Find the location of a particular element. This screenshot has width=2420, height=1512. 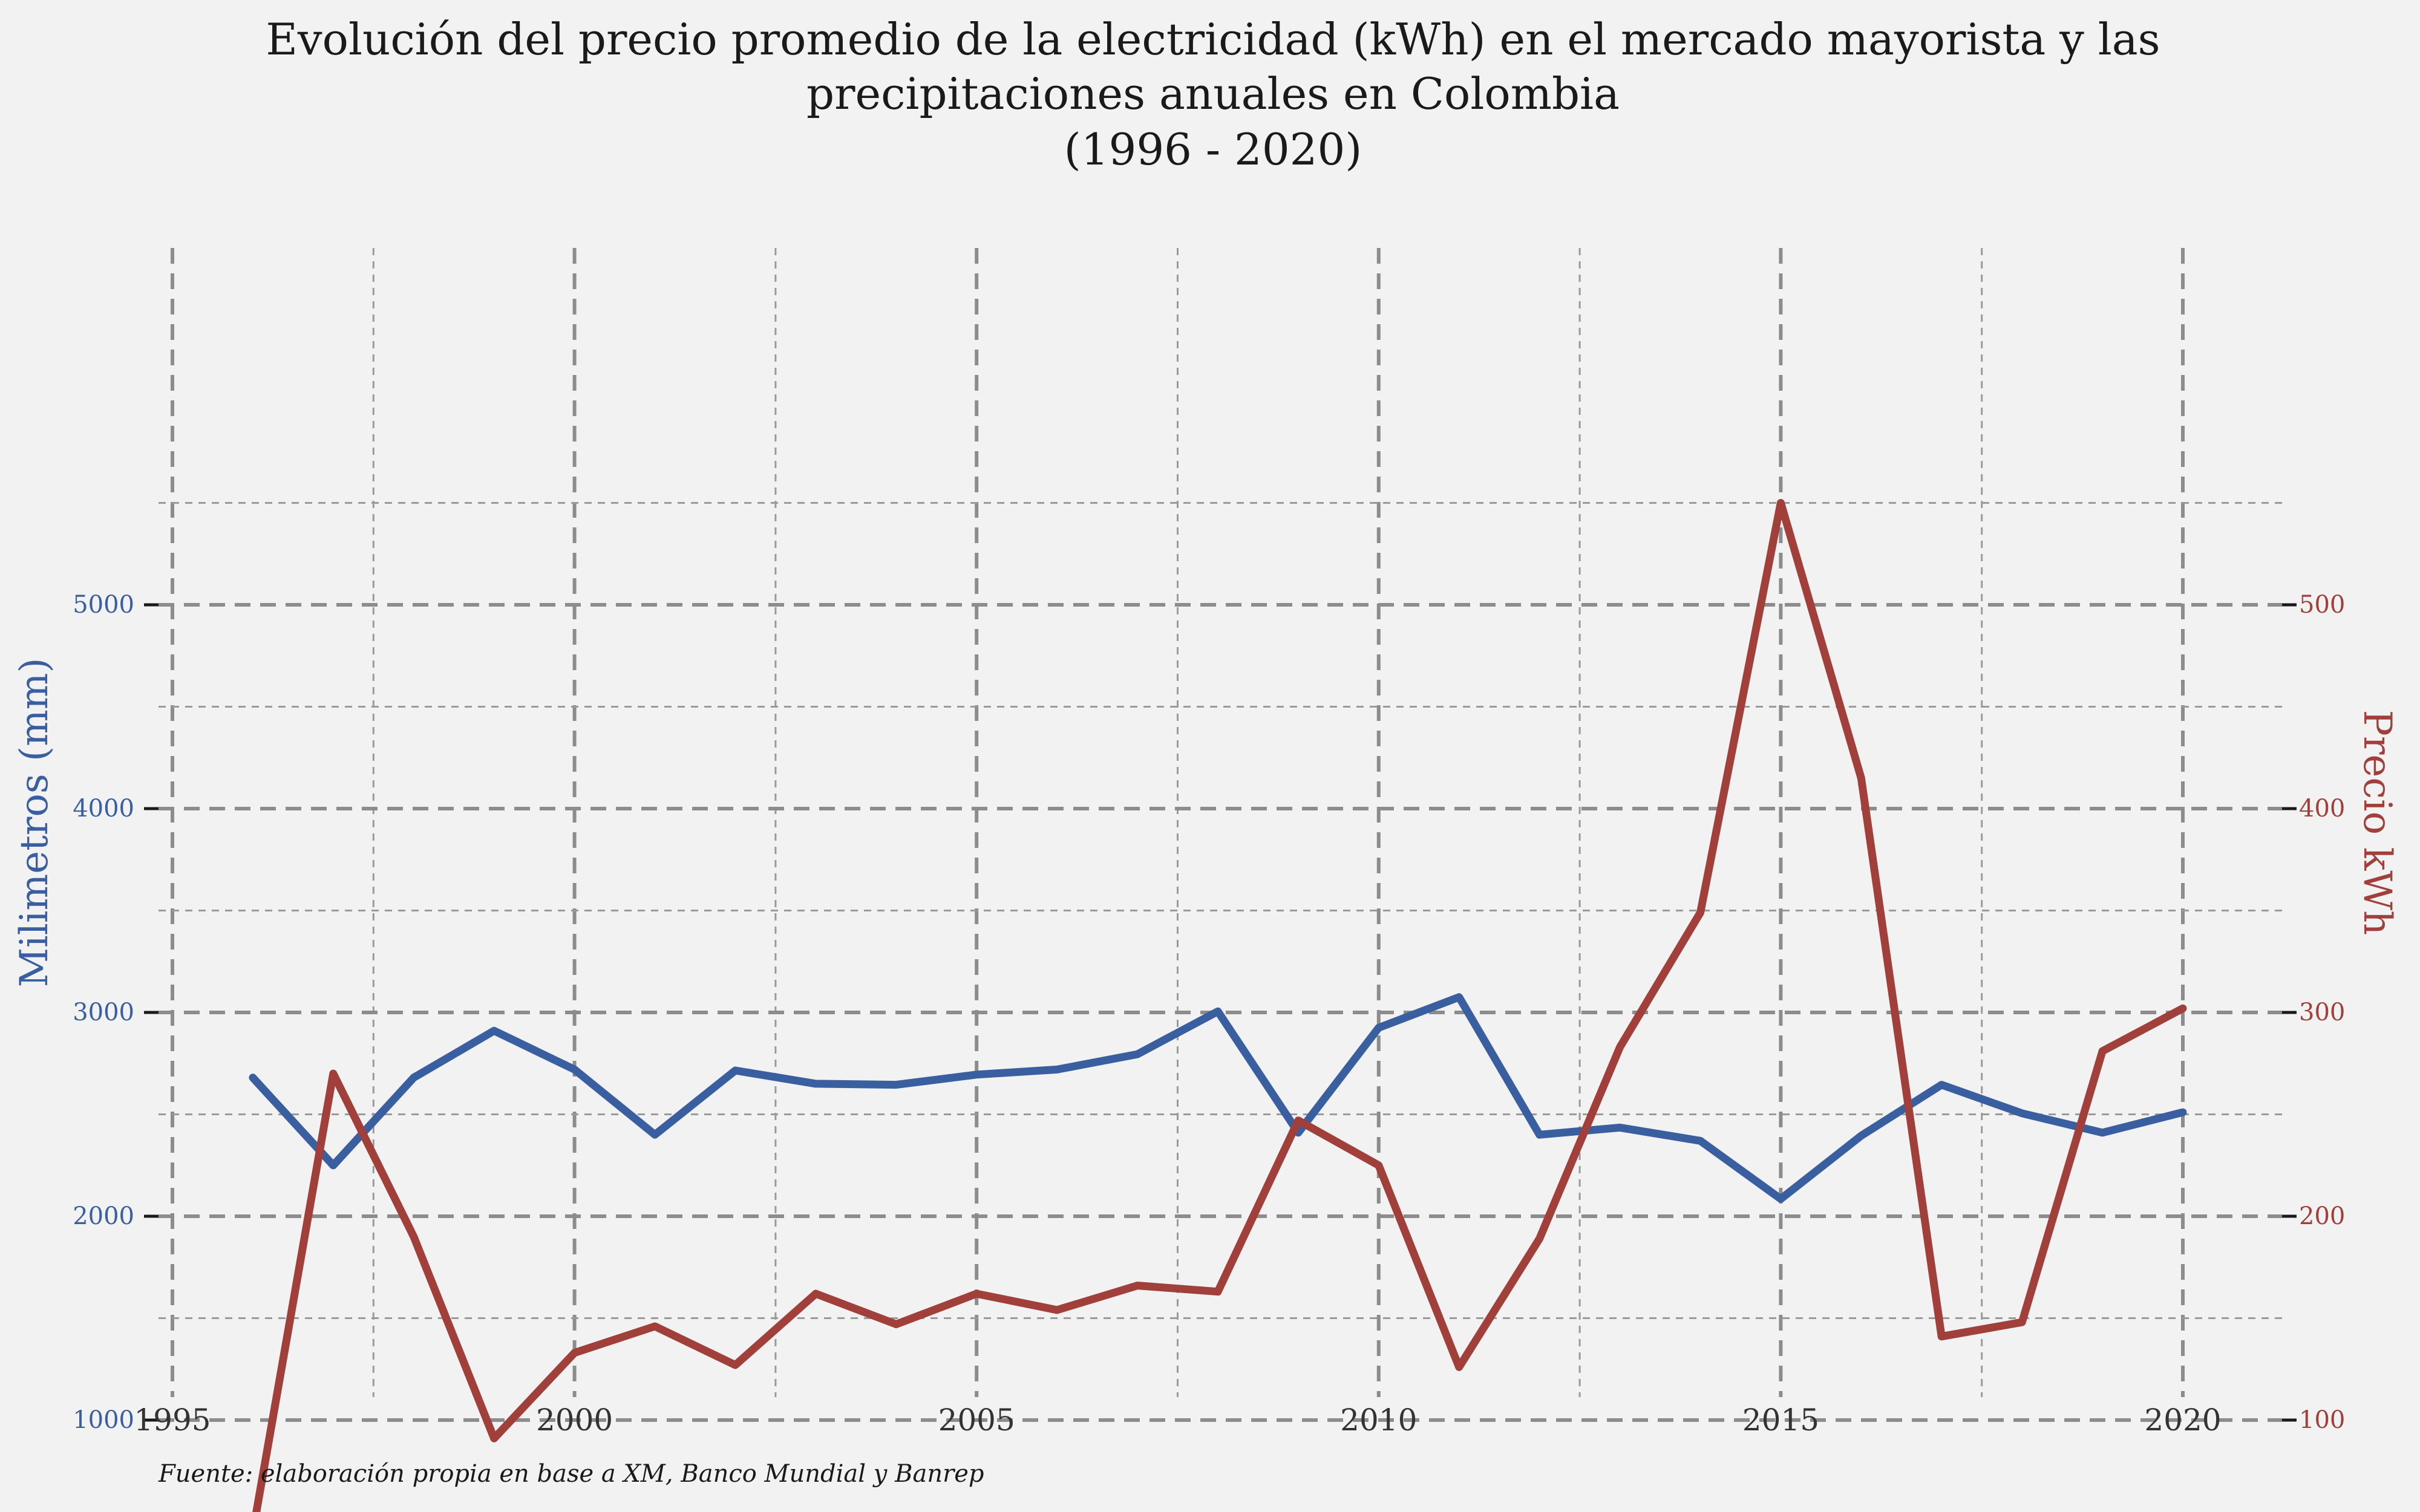

right-tick-label: 300 is located at coordinates (2322, 1012).